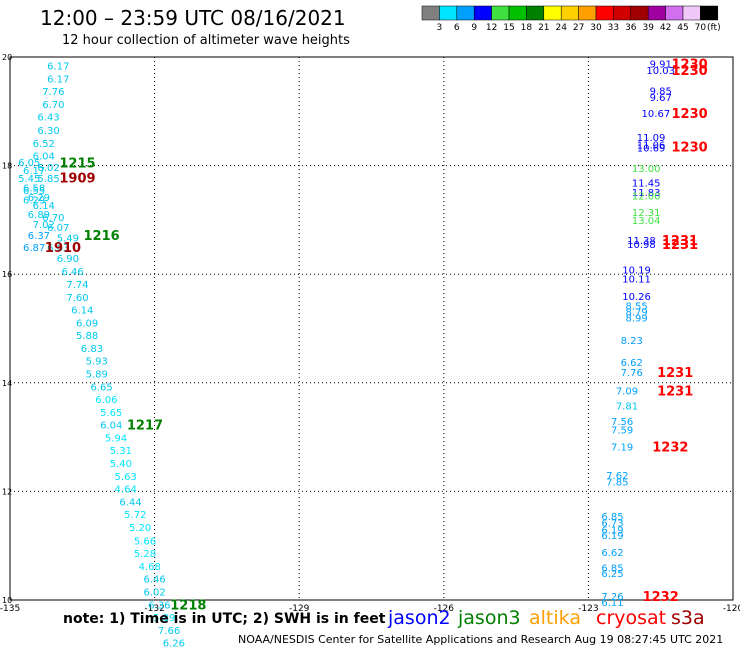 This screenshot has width=740, height=650. I want to click on x-tick-label: -120, so click(731, 609).